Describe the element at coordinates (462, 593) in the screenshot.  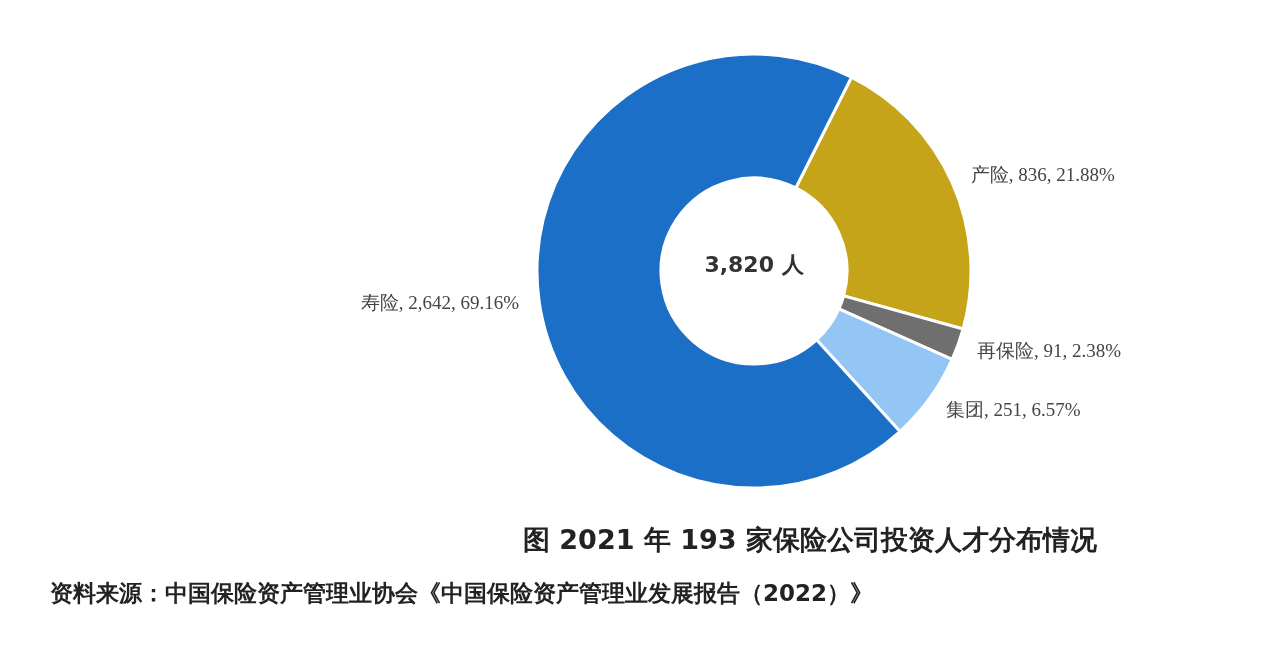
I see `text: 资料来源：中国保险资产管理业协会《中国保险资产管理业发展报告（2022）》` at that location.